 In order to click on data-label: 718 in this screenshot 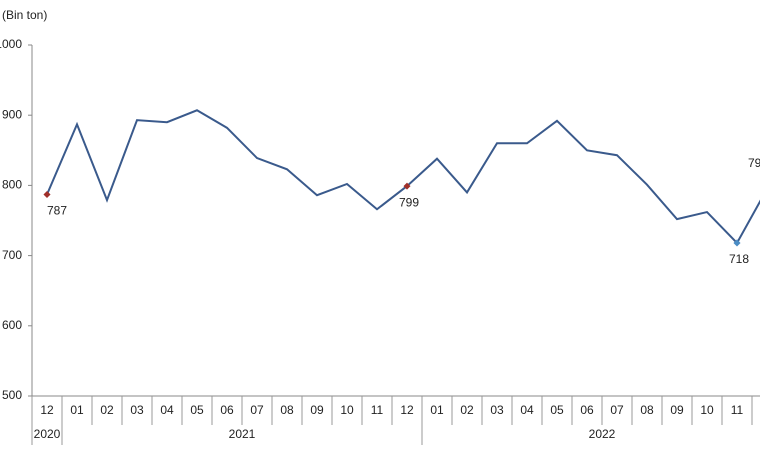, I will do `click(739, 259)`.